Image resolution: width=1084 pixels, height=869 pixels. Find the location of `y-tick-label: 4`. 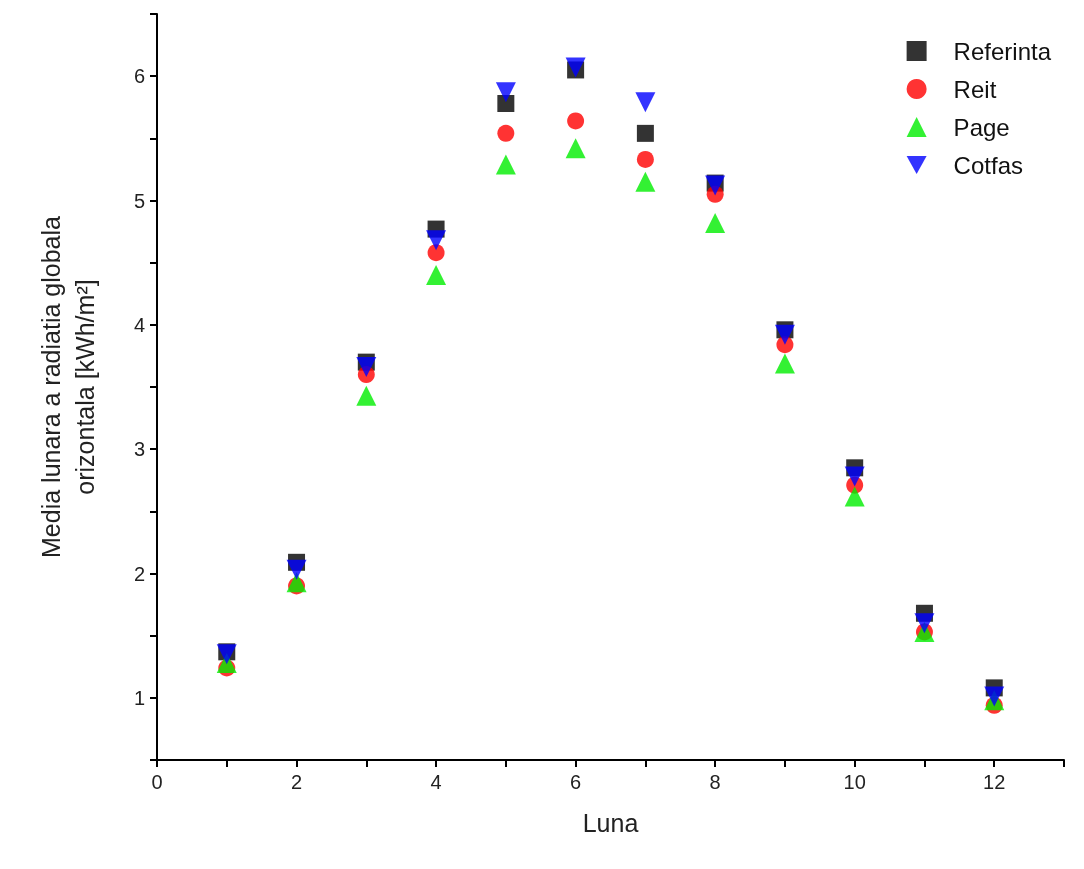

y-tick-label: 4 is located at coordinates (139, 324).